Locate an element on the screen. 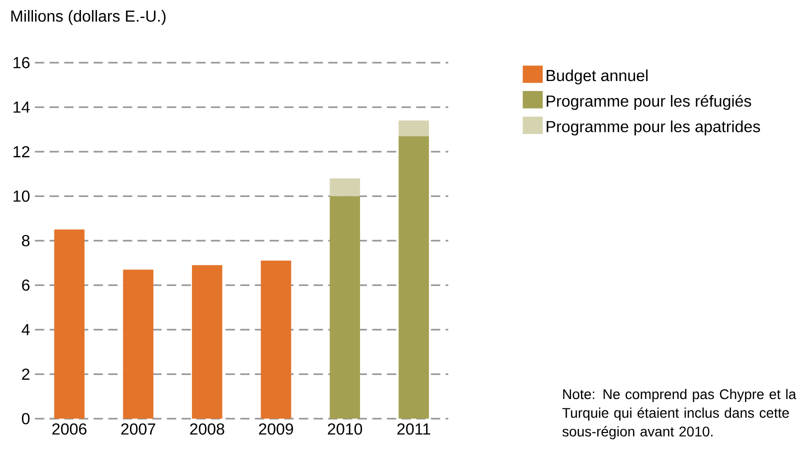  y-tick-label: 10 is located at coordinates (22, 196).